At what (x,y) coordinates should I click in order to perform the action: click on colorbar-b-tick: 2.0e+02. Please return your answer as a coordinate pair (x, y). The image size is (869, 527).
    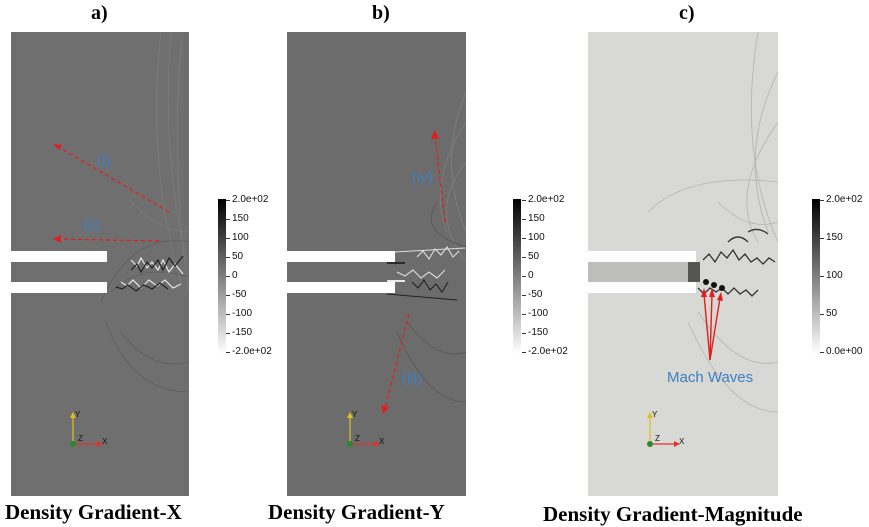
    Looking at the image, I should click on (543, 199).